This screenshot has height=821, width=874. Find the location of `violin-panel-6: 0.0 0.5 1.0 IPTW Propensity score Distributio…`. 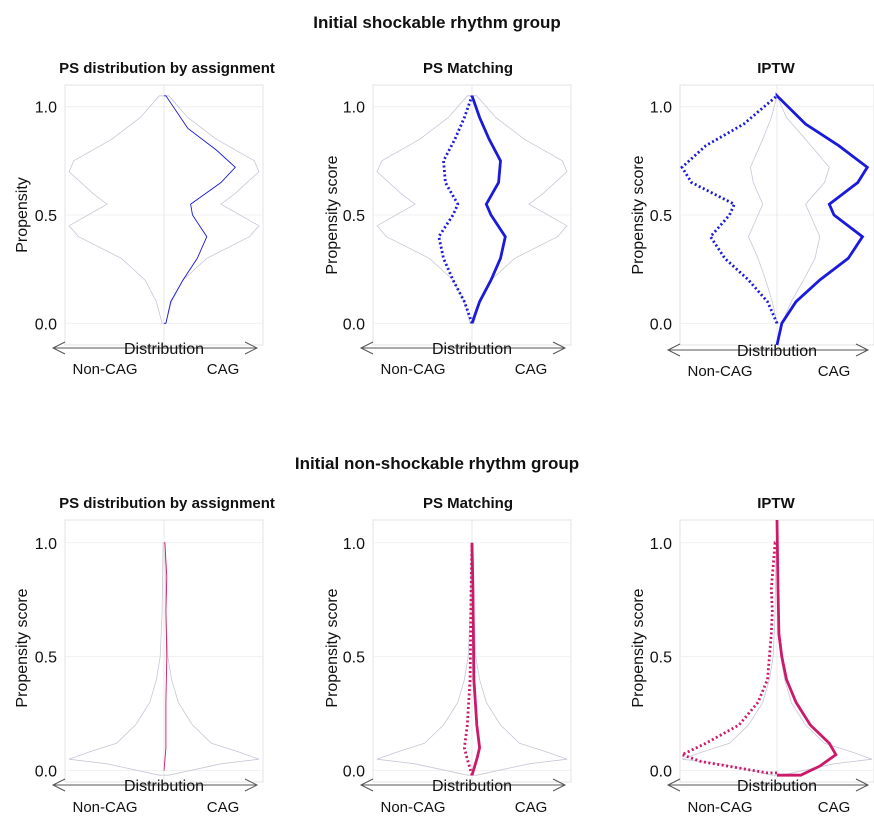

violin-panel-6: 0.0 0.5 1.0 IPTW Propensity score Distributio… is located at coordinates (752, 655).